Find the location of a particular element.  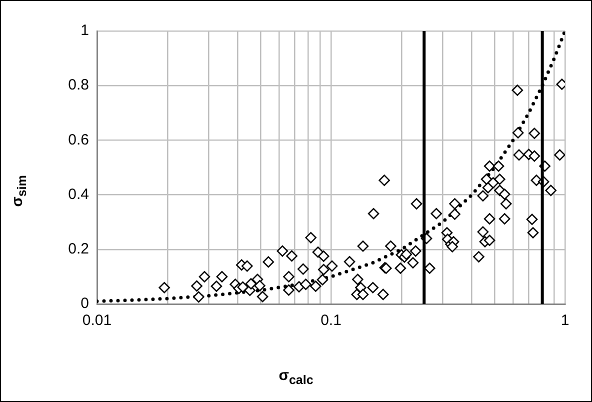

y-tick-label: 0.2 is located at coordinates (78, 249).